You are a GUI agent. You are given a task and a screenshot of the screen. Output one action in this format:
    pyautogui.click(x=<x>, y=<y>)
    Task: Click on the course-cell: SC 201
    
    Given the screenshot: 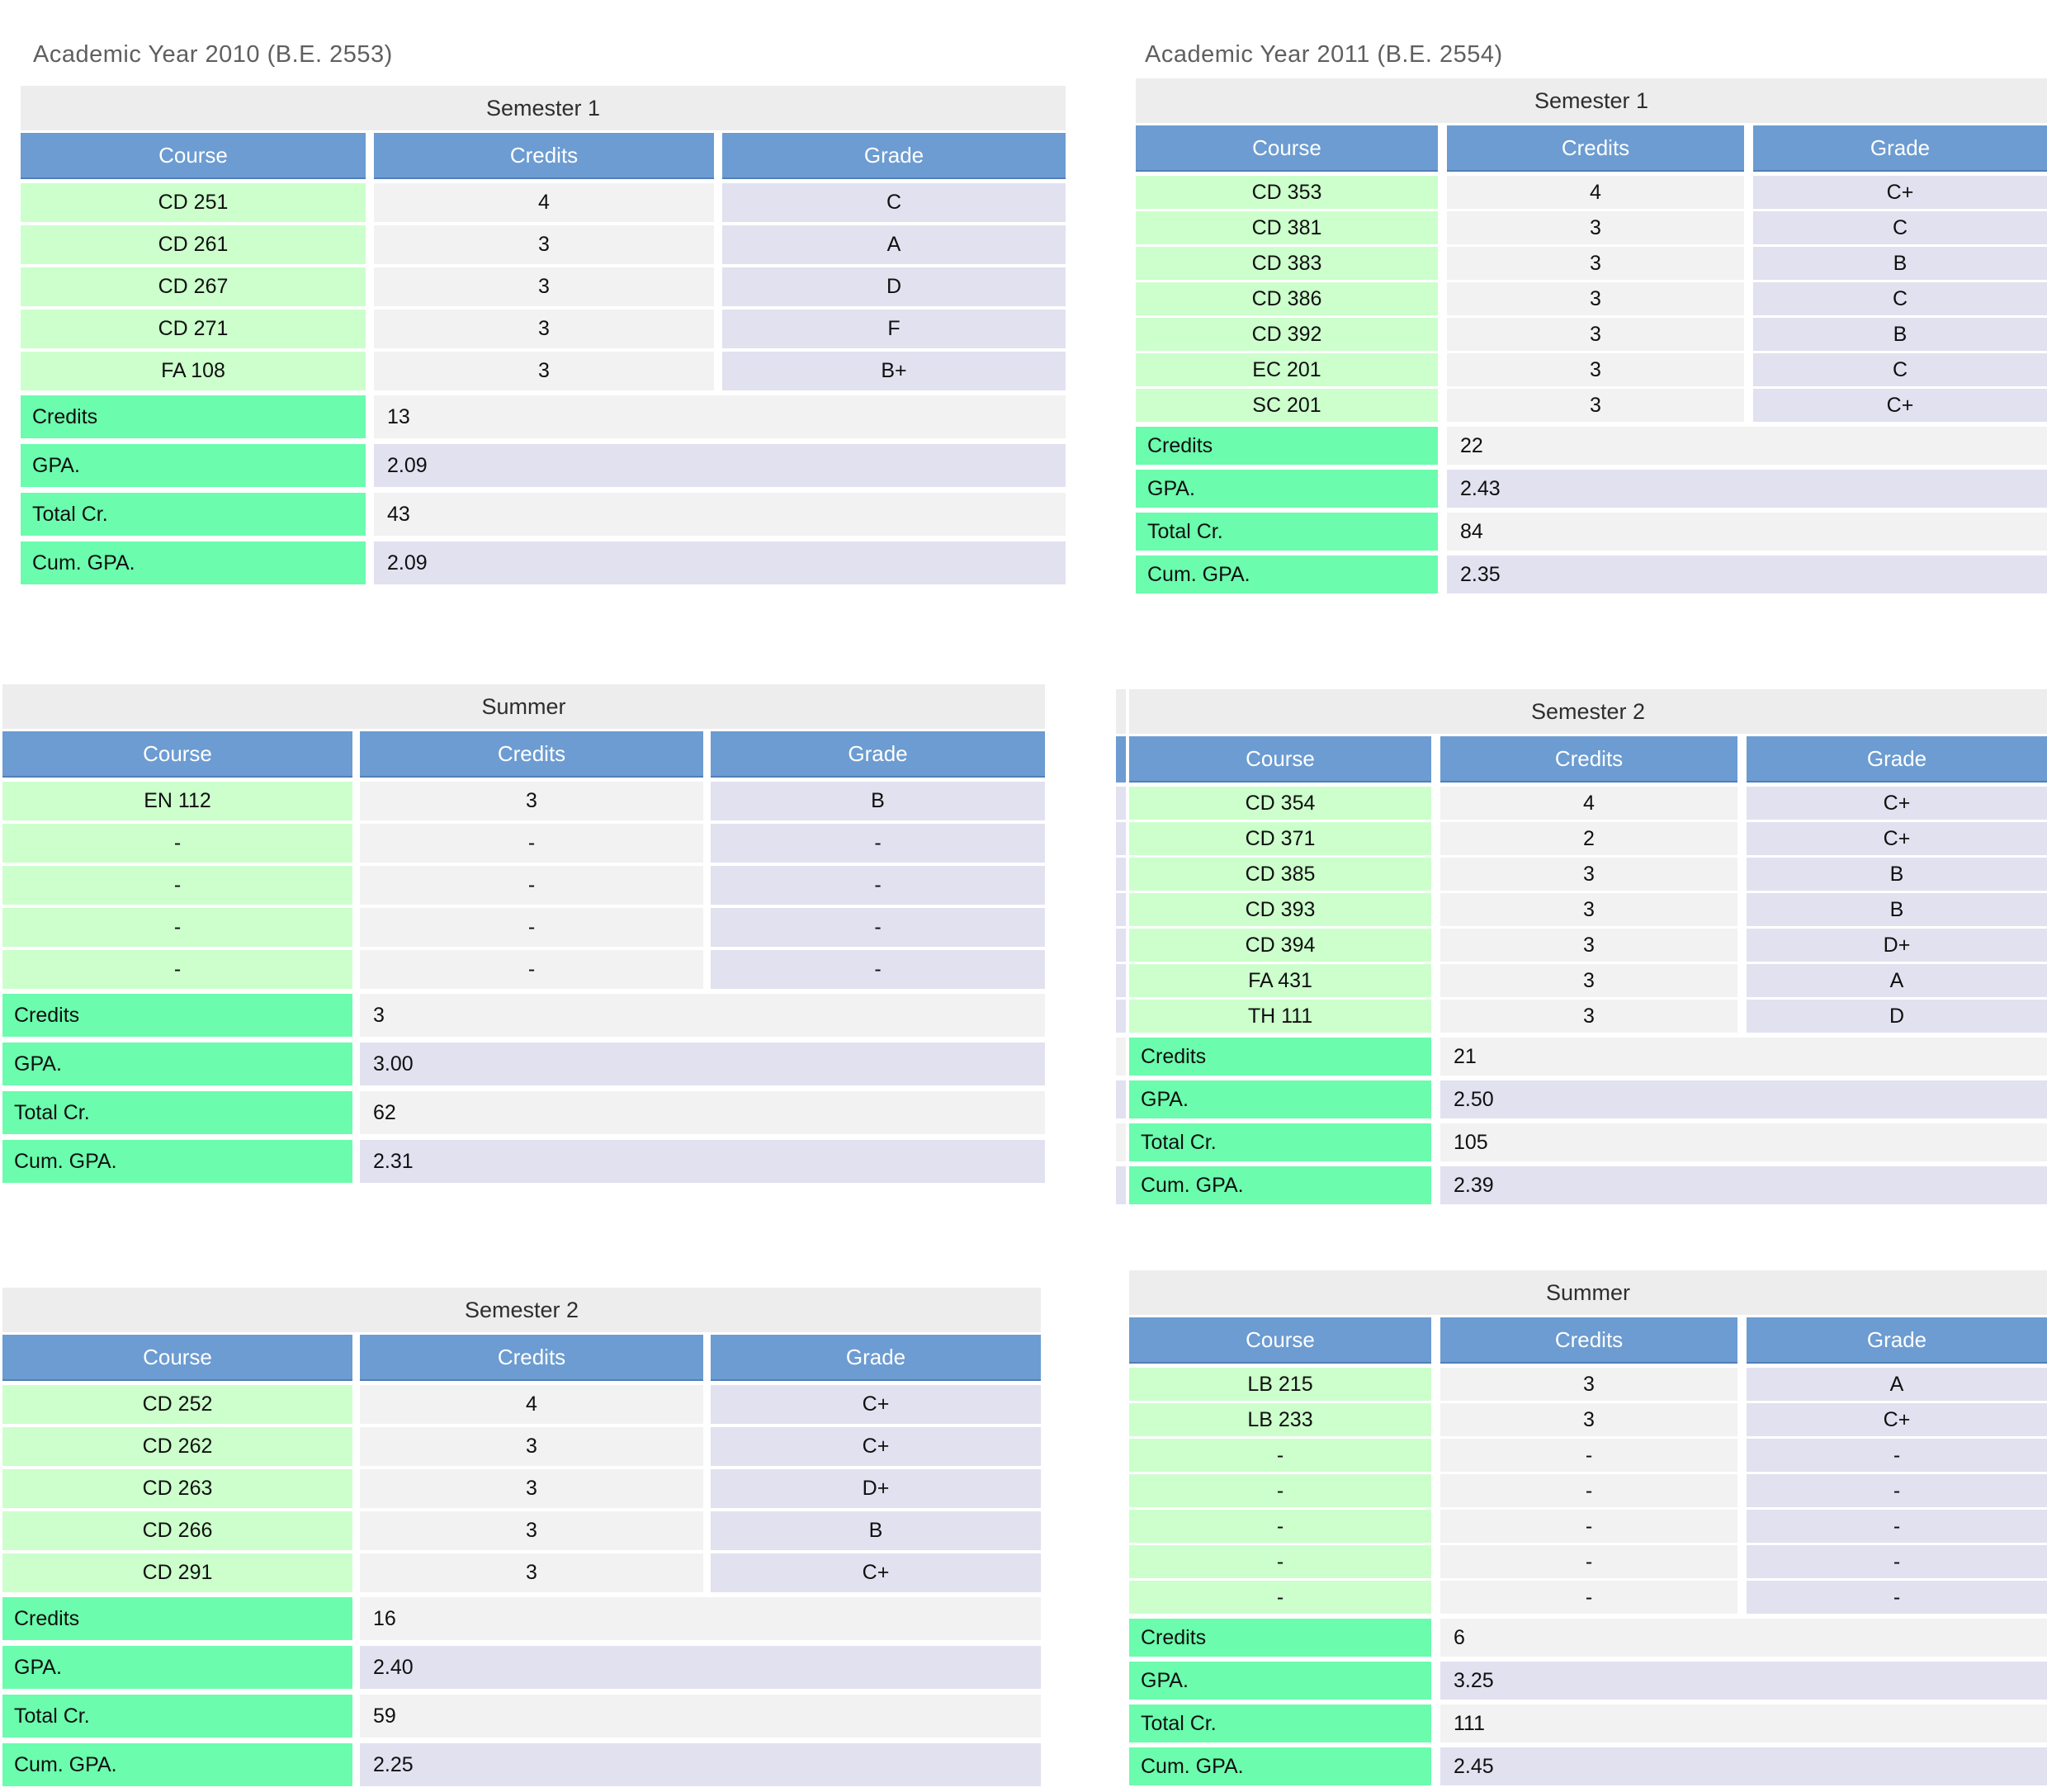 What is the action you would take?
    pyautogui.click(x=1287, y=405)
    